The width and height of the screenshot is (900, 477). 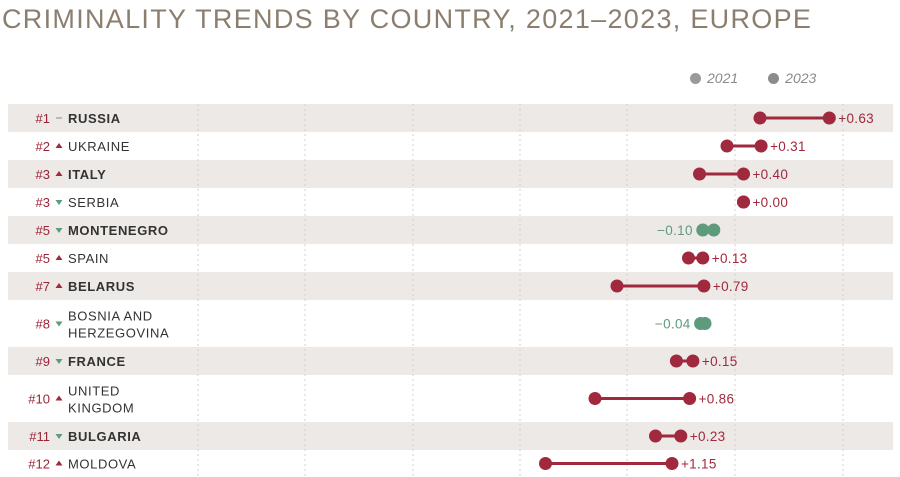 What do you see at coordinates (708, 436) in the screenshot?
I see `value-label: +0.23` at bounding box center [708, 436].